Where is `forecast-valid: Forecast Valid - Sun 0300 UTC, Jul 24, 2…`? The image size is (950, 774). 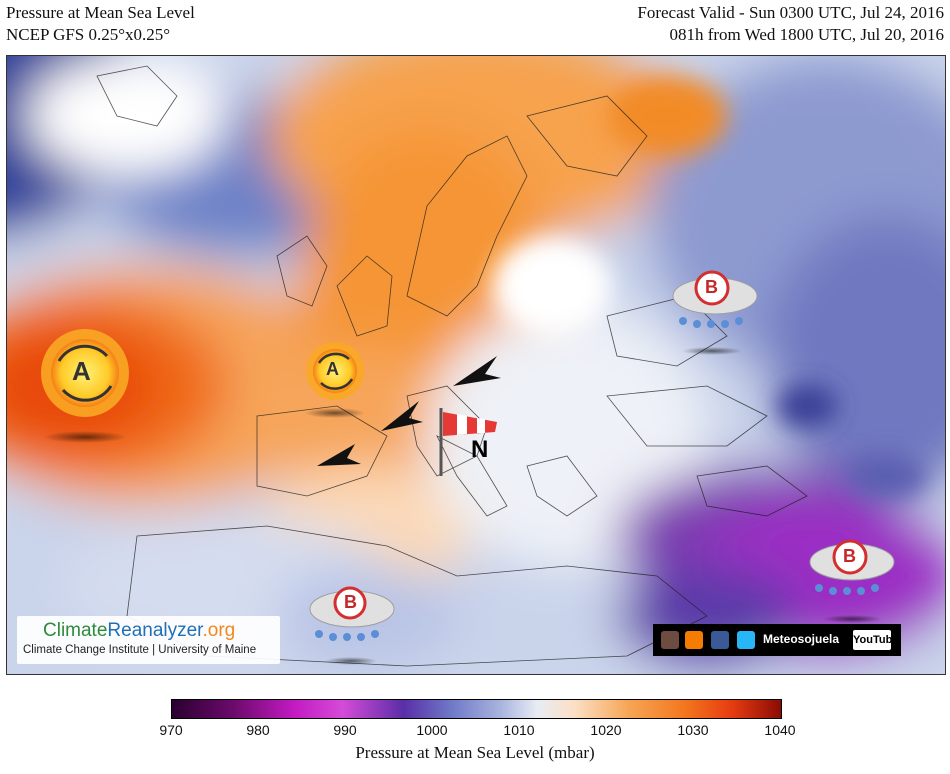
forecast-valid: Forecast Valid - Sun 0300 UTC, Jul 24, 2… is located at coordinates (790, 12).